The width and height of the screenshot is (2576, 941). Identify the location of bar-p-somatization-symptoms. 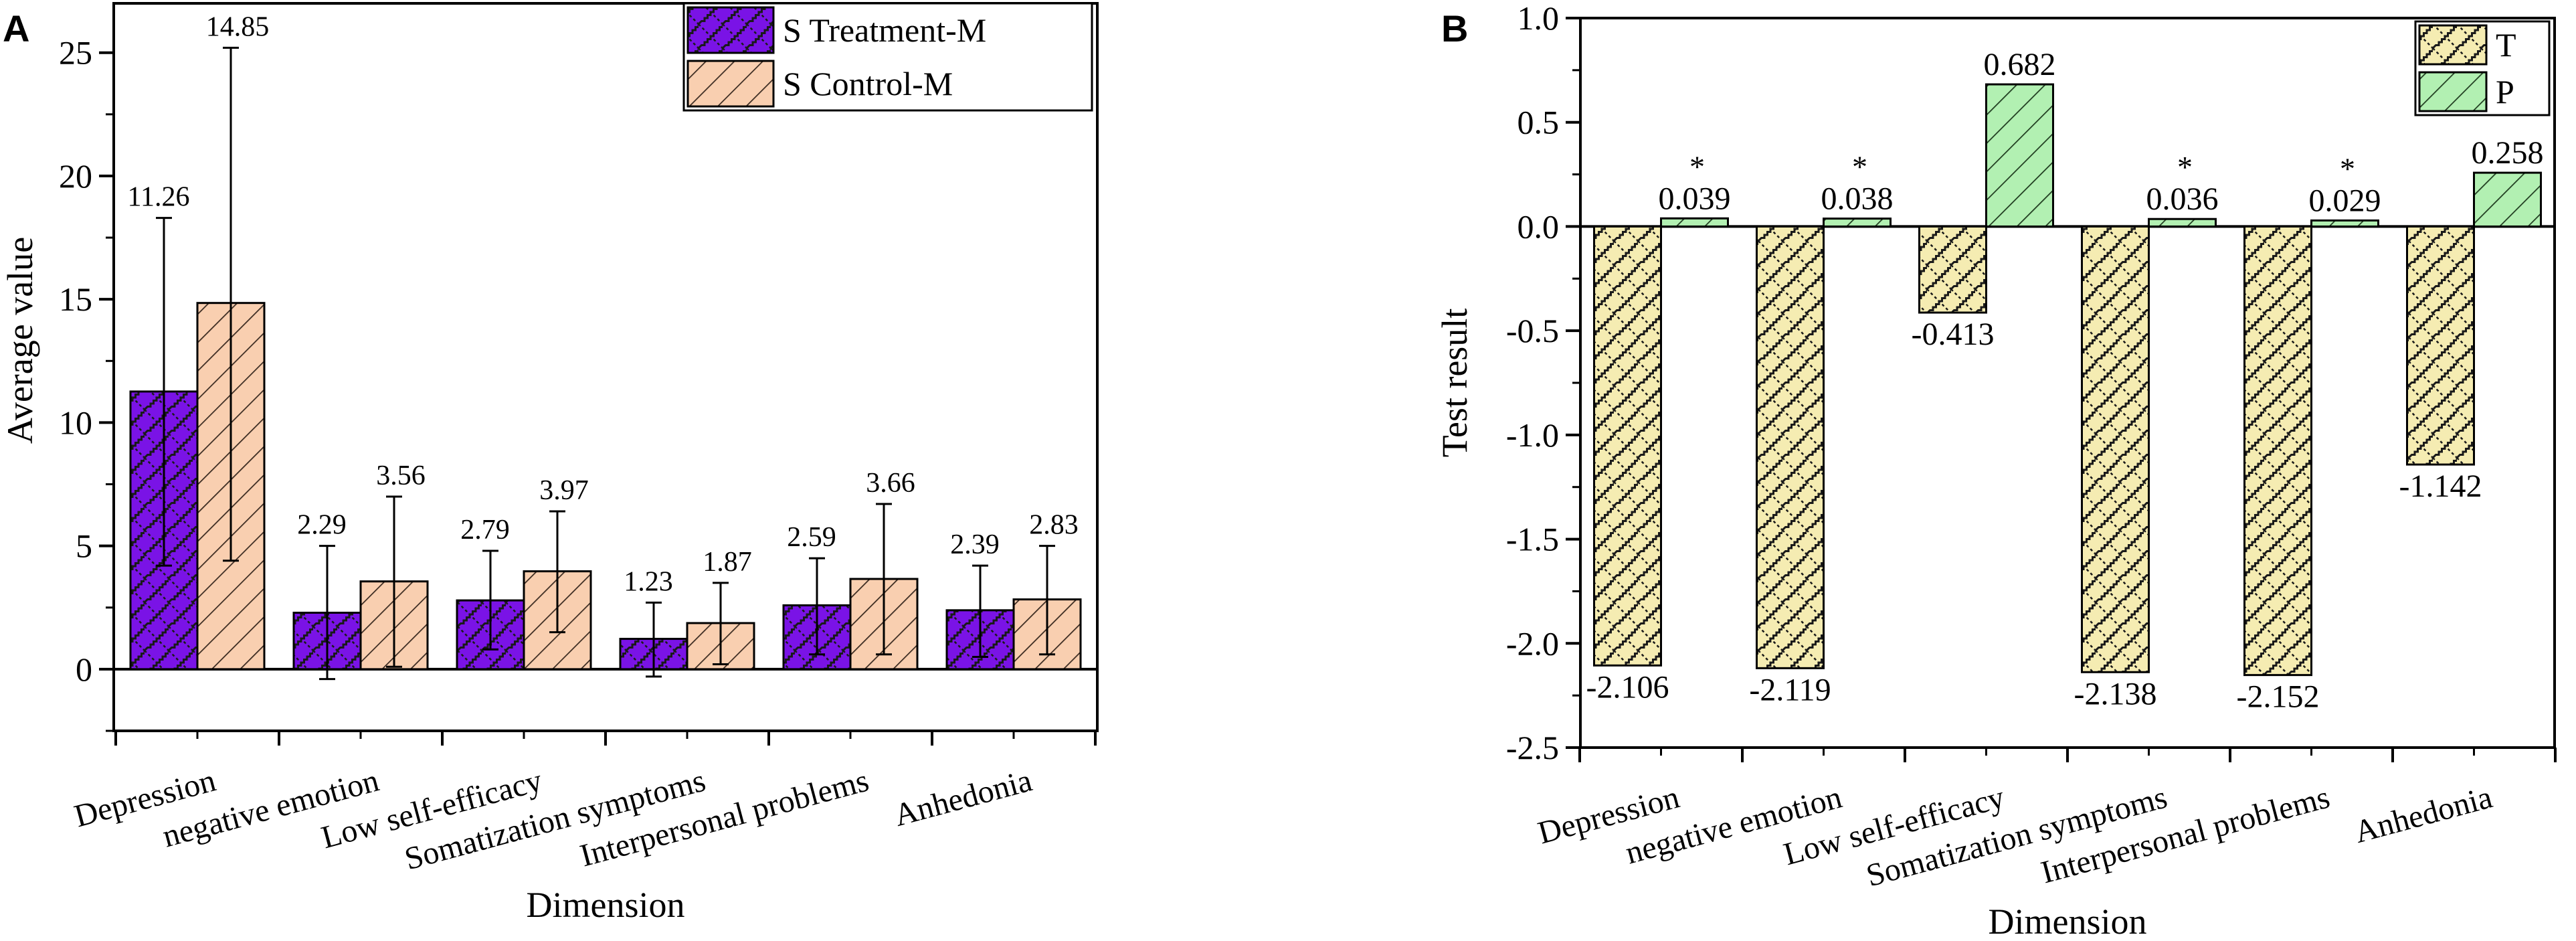
(2182, 223).